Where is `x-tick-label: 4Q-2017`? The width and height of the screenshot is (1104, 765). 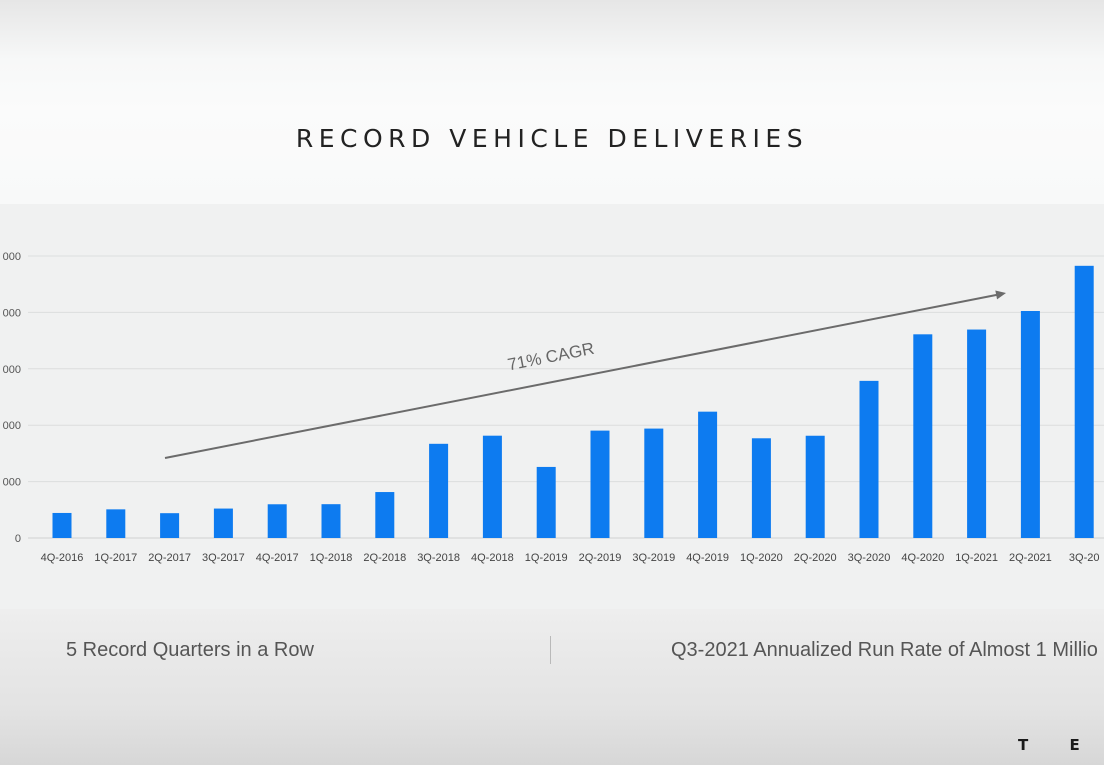 x-tick-label: 4Q-2017 is located at coordinates (277, 558).